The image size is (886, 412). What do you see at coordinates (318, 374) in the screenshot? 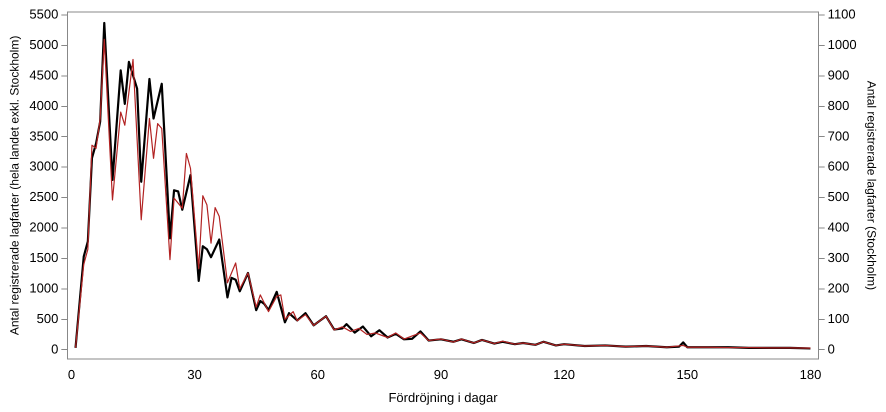
I see `x-tick-label: 60` at bounding box center [318, 374].